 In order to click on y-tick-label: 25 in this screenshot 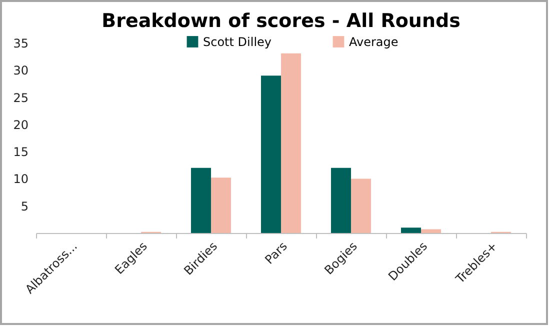, I will do `click(20, 97)`.